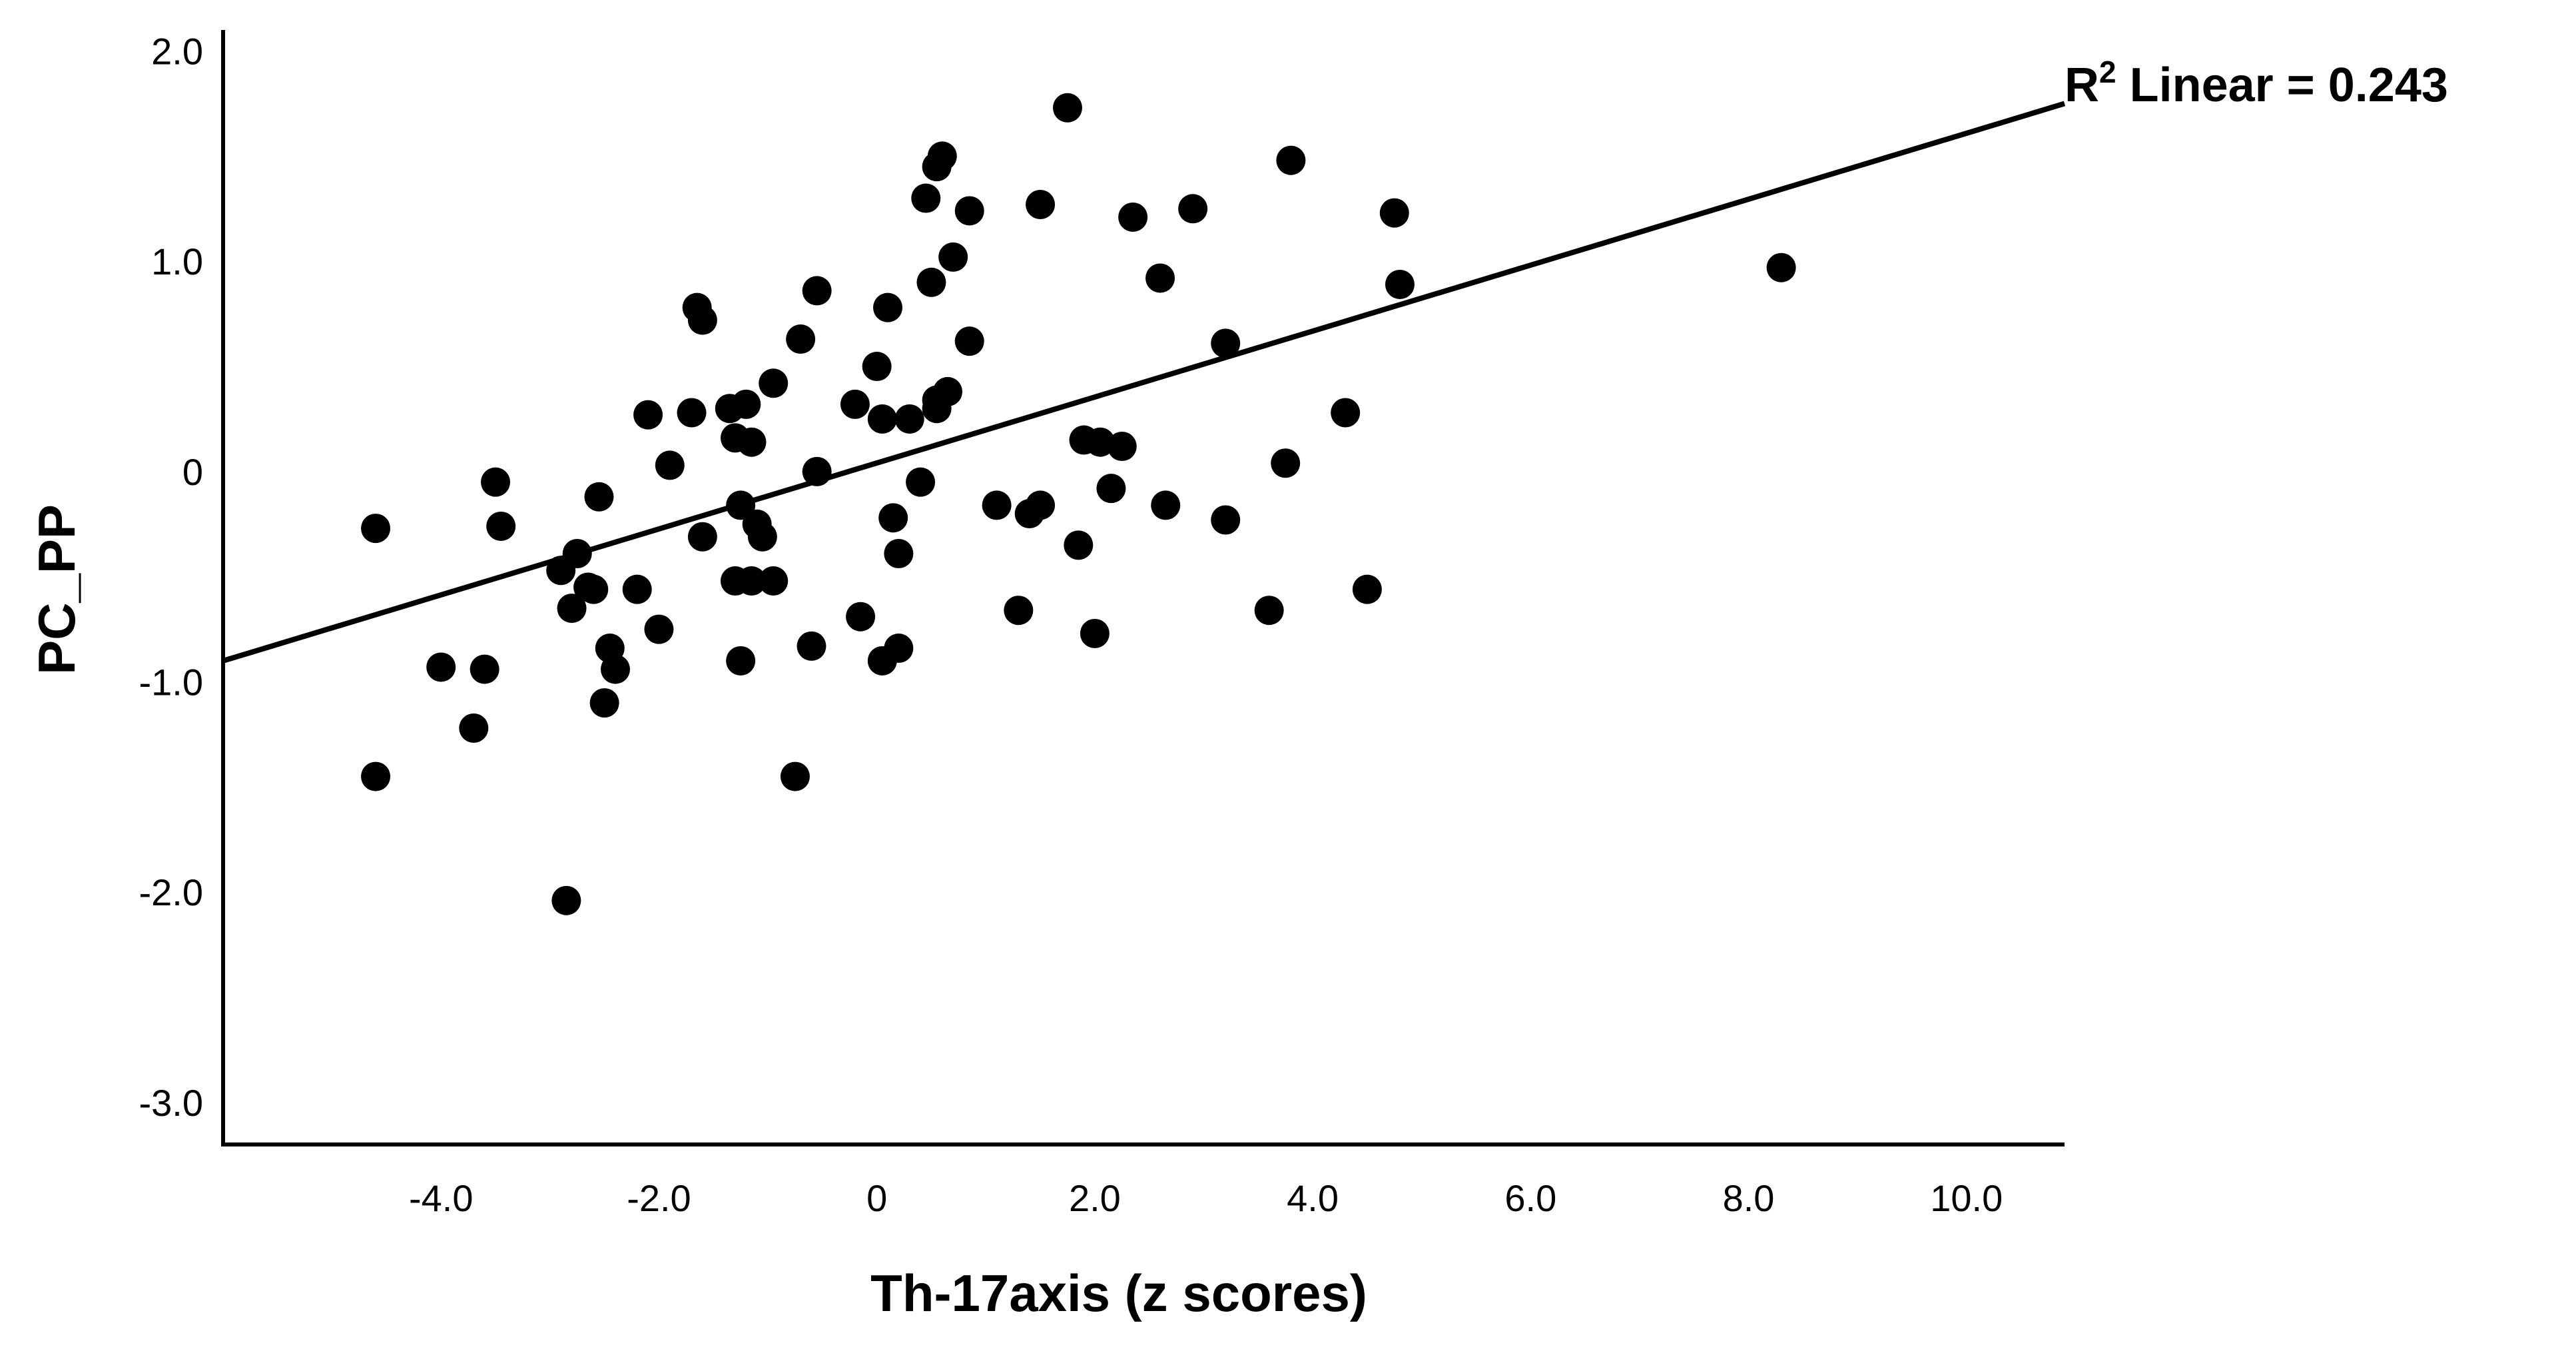 The image size is (2576, 1351). I want to click on r-squared-label-superscript: 2, so click(2107, 72).